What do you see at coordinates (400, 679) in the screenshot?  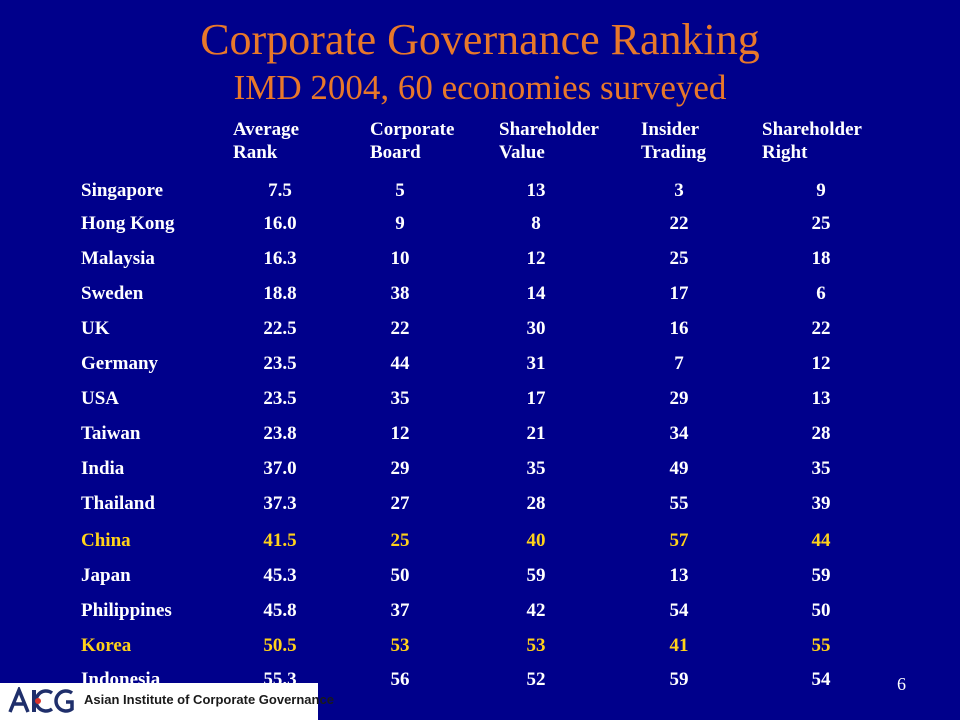 I see `corporate-board-rank: 56` at bounding box center [400, 679].